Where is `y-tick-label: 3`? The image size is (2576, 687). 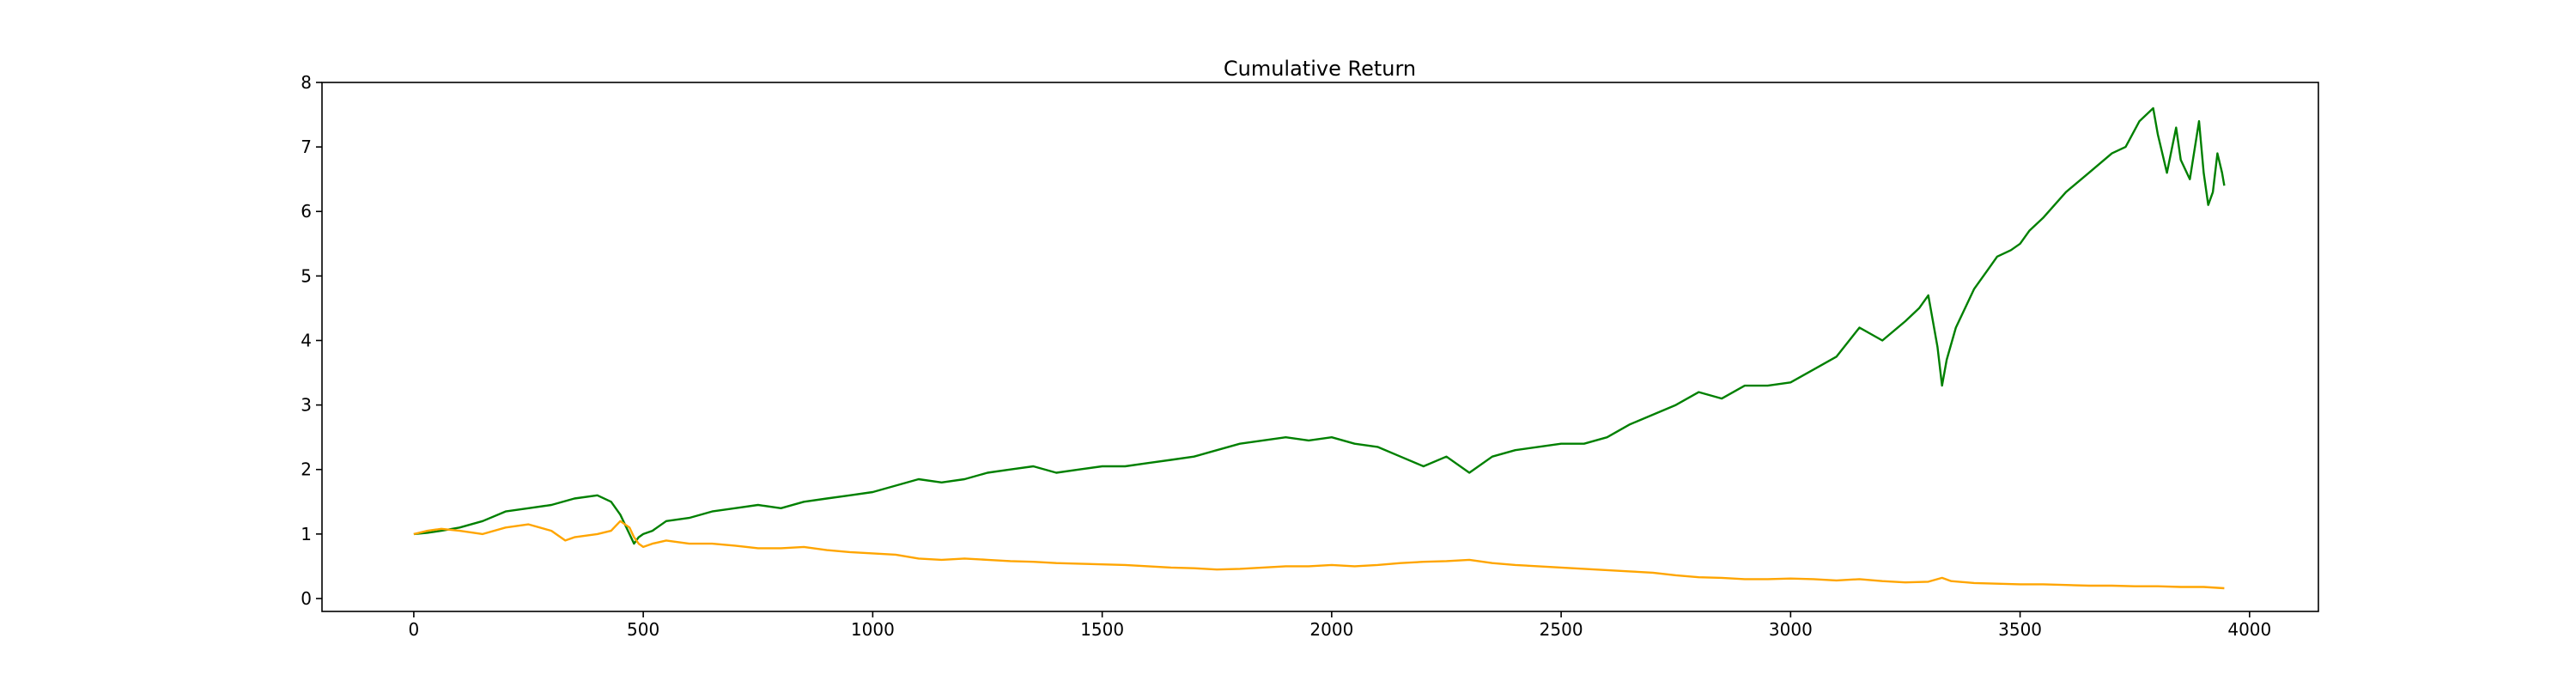
y-tick-label: 3 is located at coordinates (306, 405).